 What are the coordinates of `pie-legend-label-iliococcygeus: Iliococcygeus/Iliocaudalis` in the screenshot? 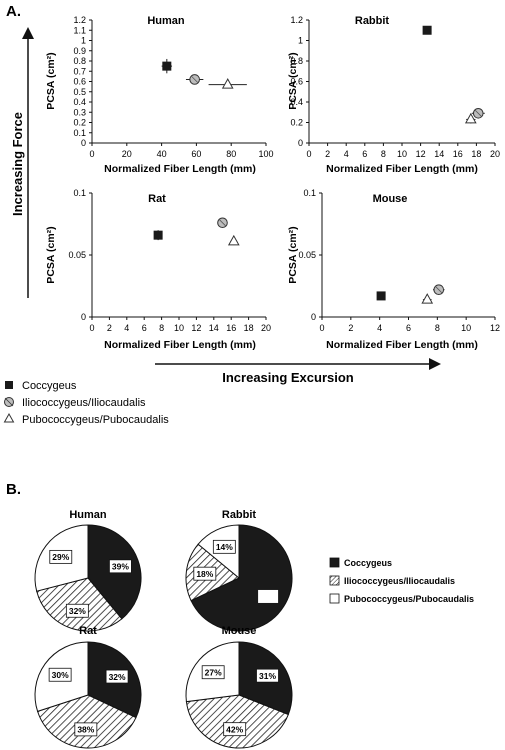 It's located at (399, 581).